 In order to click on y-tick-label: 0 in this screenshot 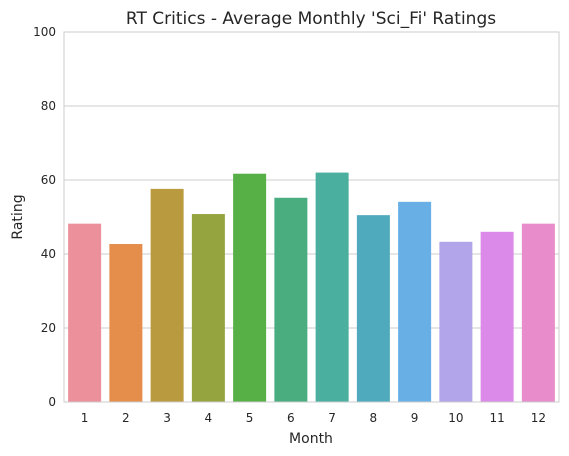, I will do `click(52, 402)`.